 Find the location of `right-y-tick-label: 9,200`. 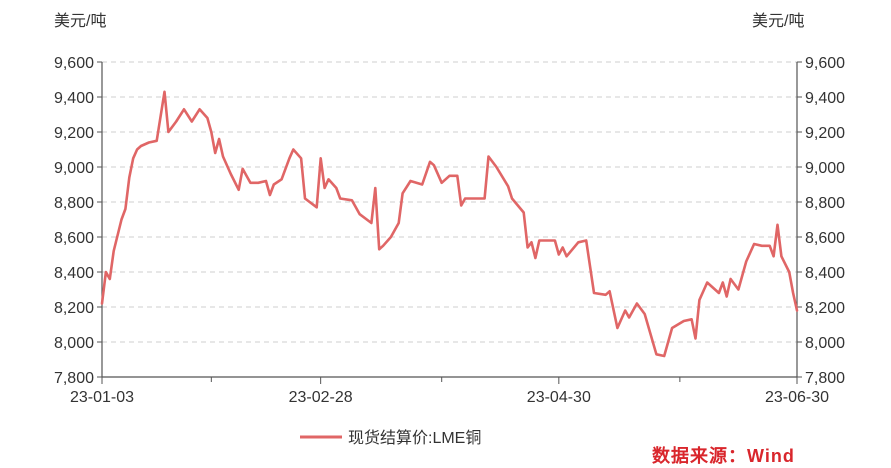

right-y-tick-label: 9,200 is located at coordinates (825, 133).